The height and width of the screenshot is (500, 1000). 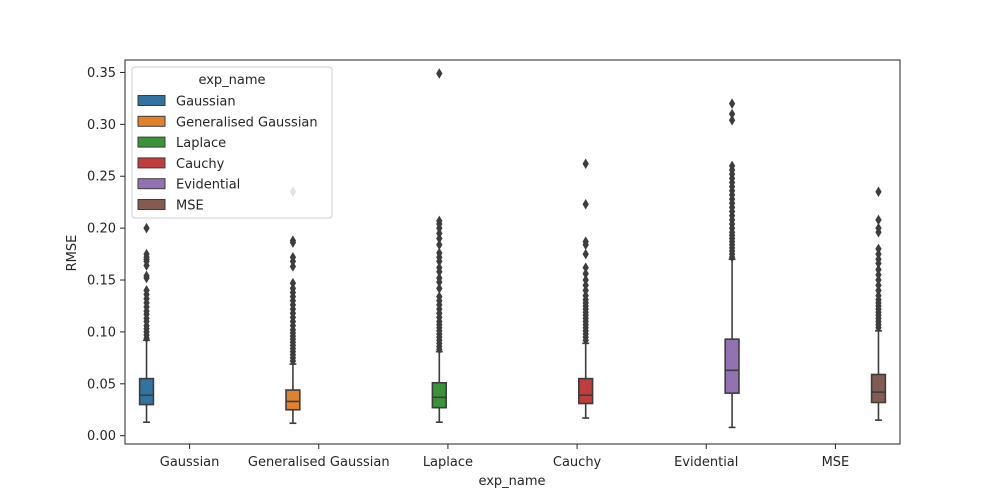 I want to click on y-tick-label: 0.25, so click(x=101, y=177).